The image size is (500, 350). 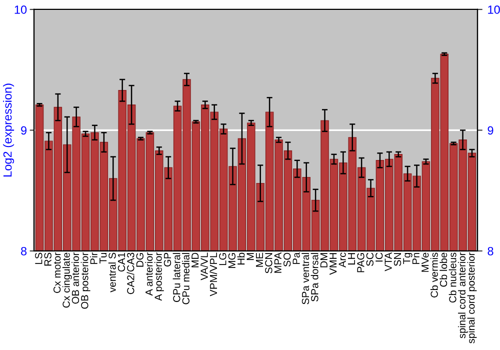 What do you see at coordinates (204, 266) in the screenshot?
I see `x-tick-label: VA/VL` at bounding box center [204, 266].